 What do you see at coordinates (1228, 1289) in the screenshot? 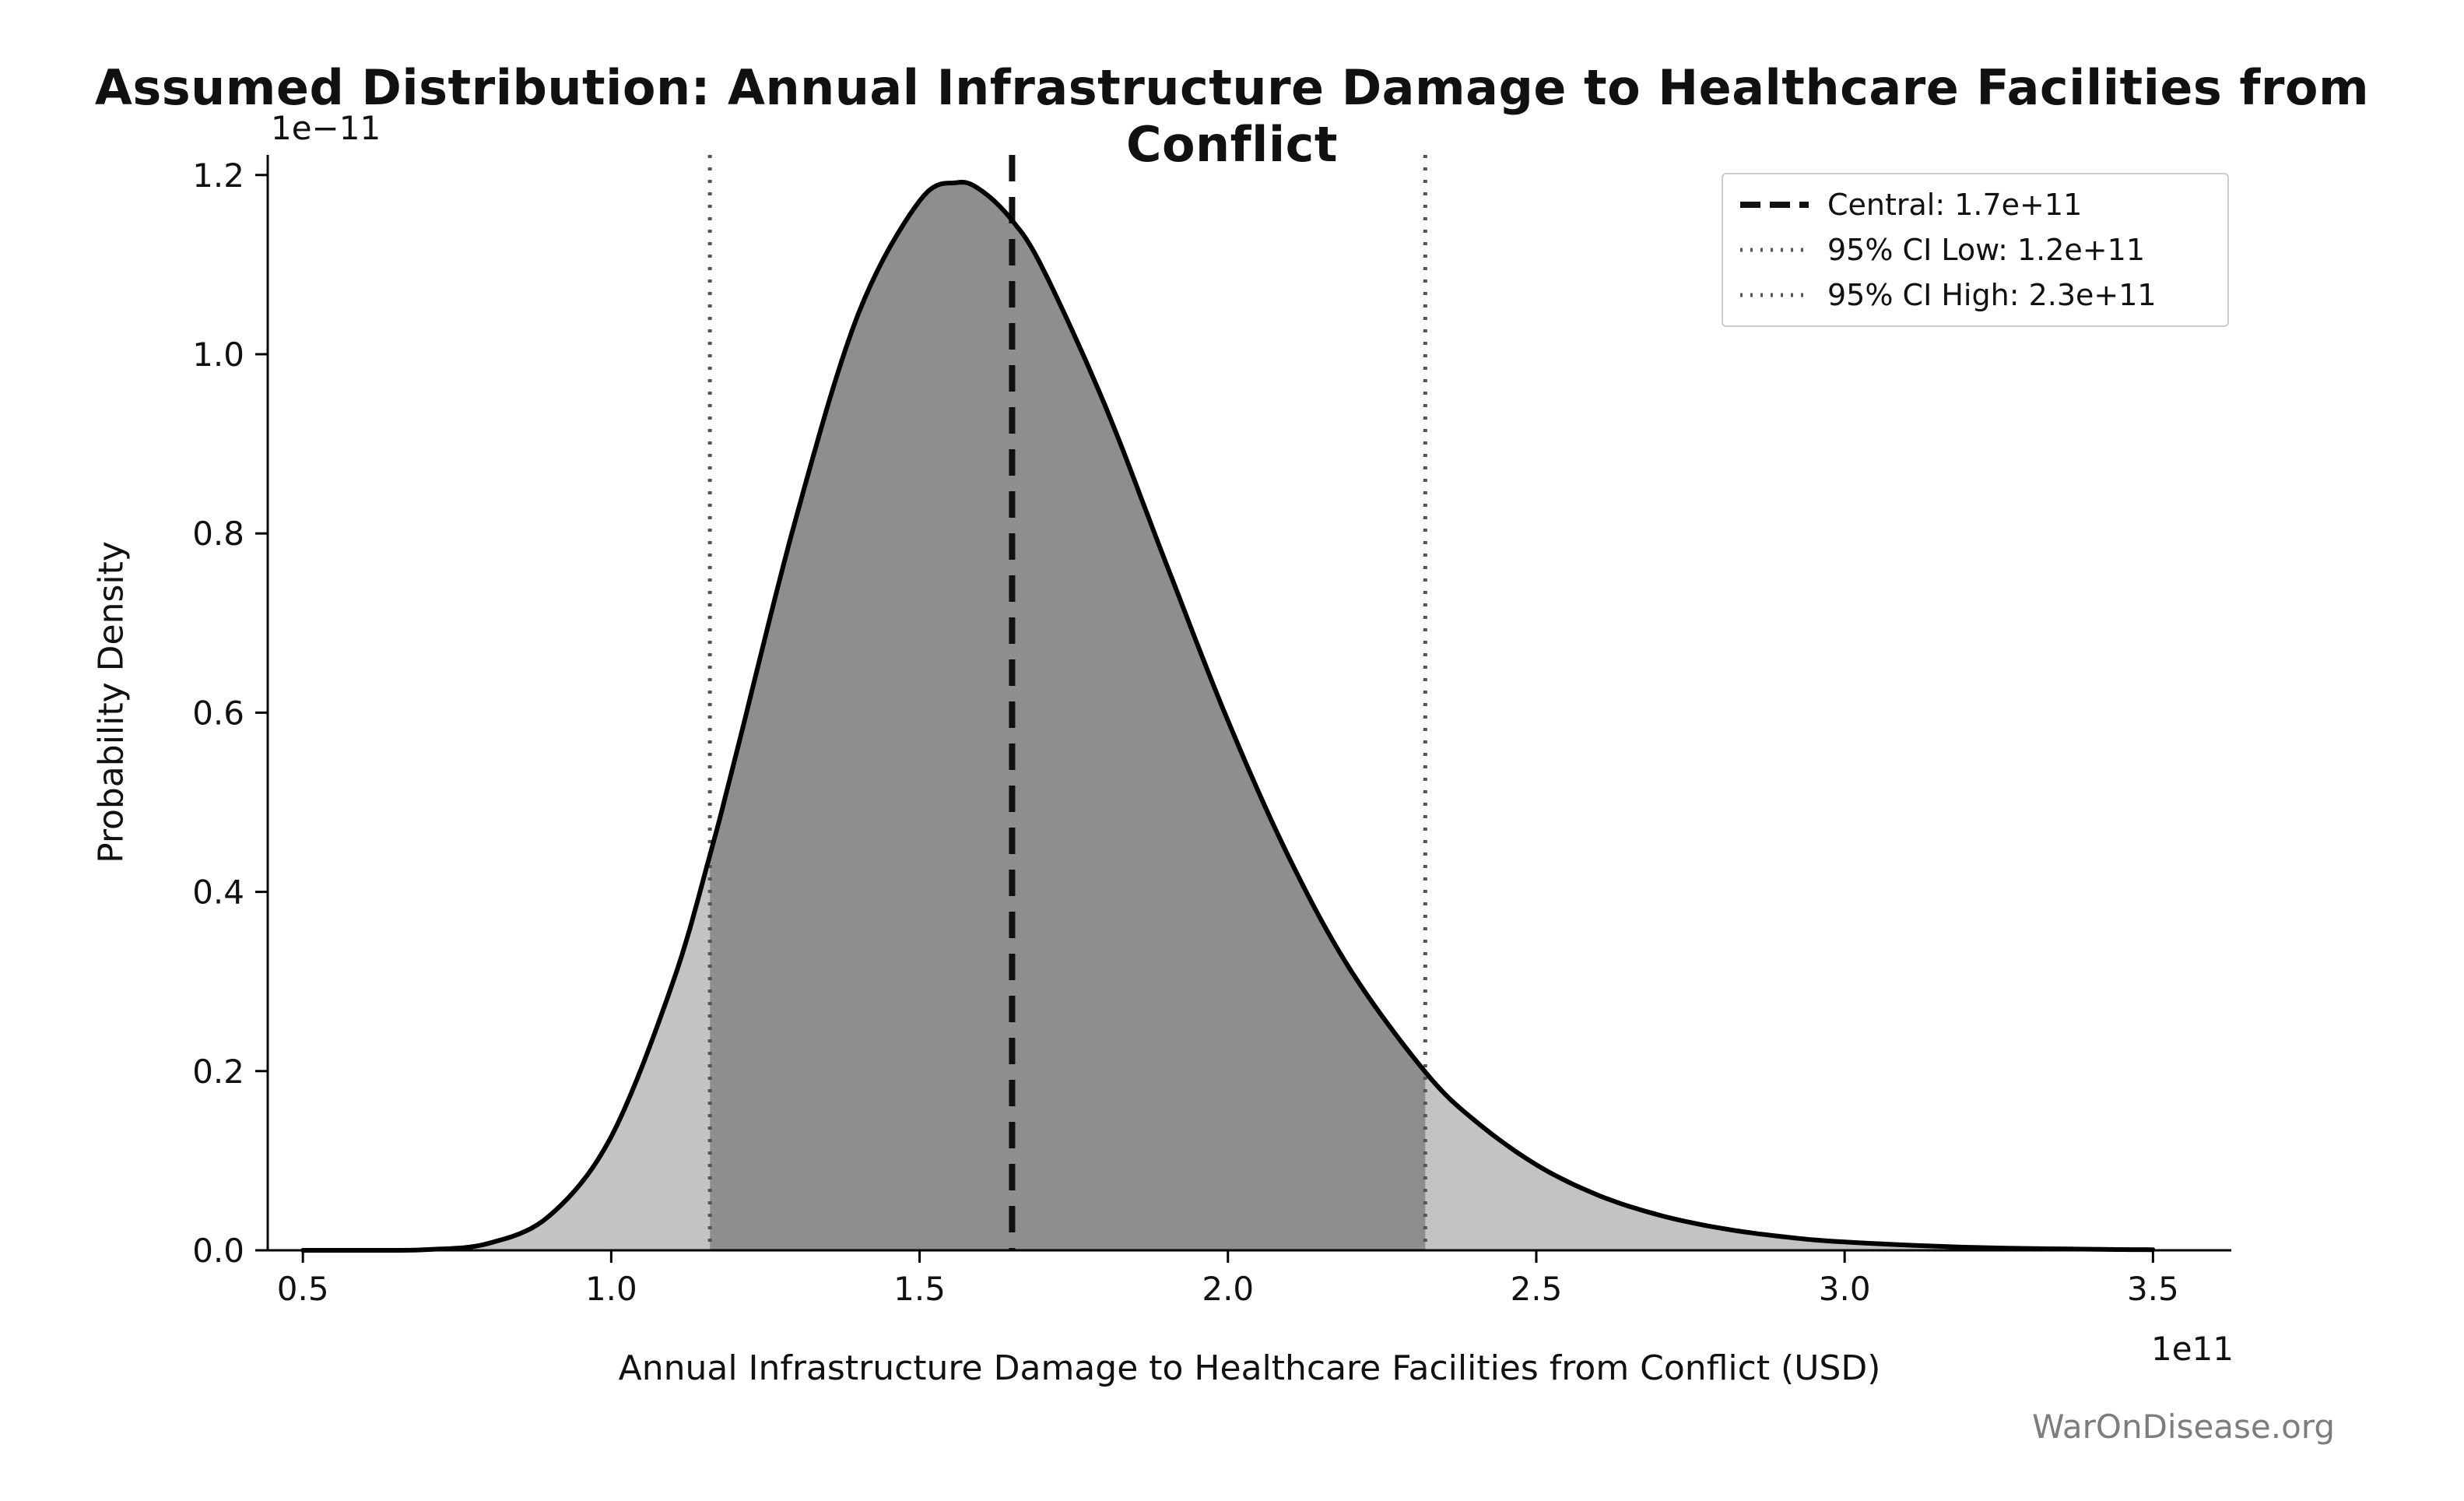
I see `x-tick-label: 2.0` at bounding box center [1228, 1289].